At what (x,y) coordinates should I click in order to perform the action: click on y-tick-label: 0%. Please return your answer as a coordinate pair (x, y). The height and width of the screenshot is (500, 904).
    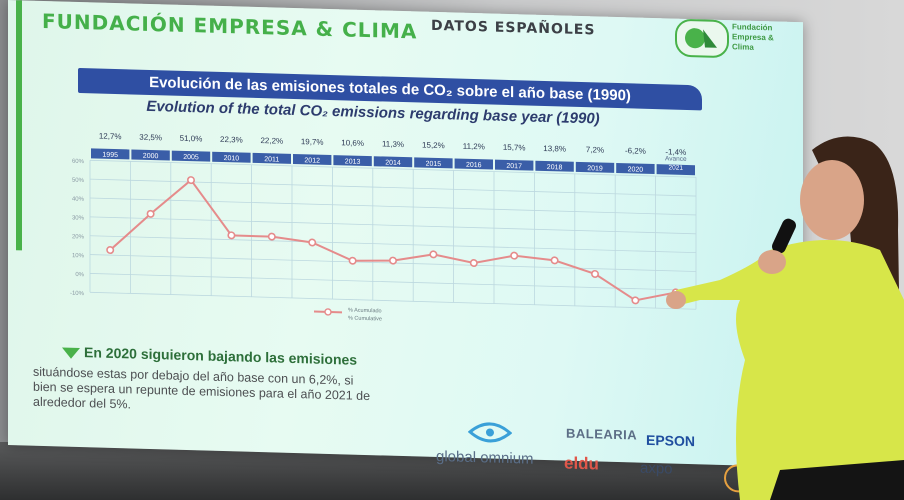
    Looking at the image, I should click on (79, 275).